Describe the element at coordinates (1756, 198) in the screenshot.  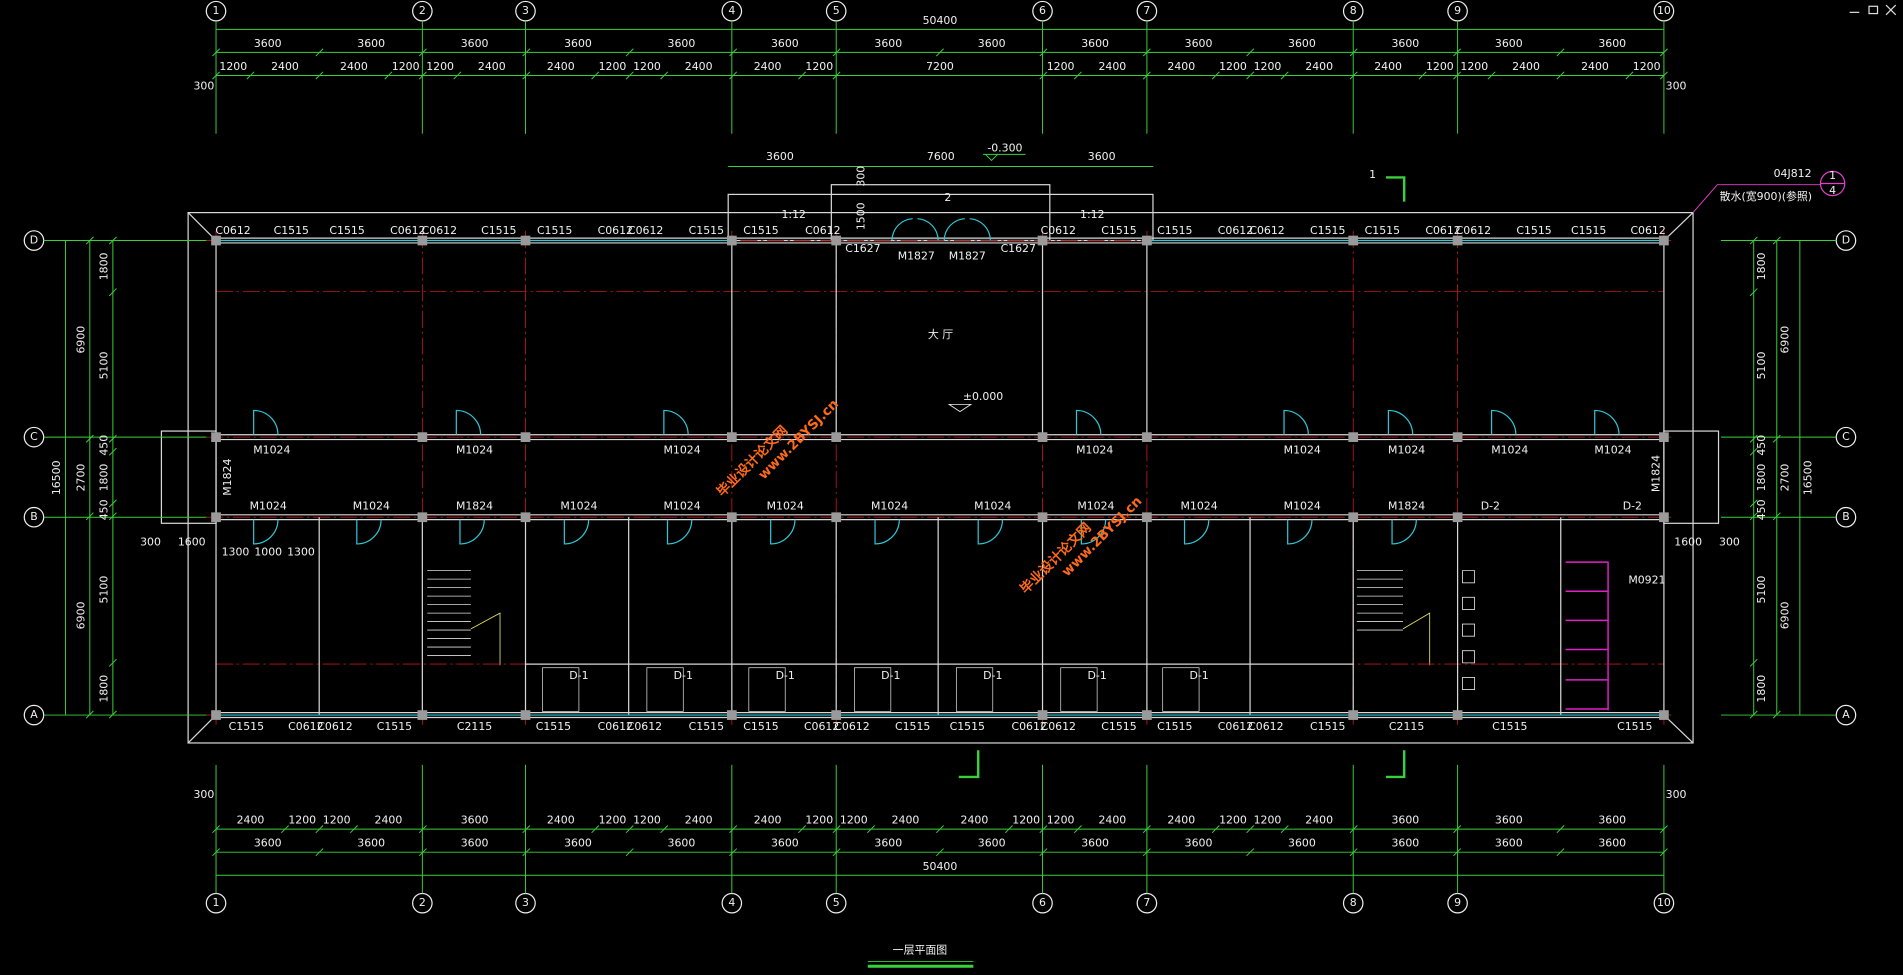
I see `detail-leader` at that location.